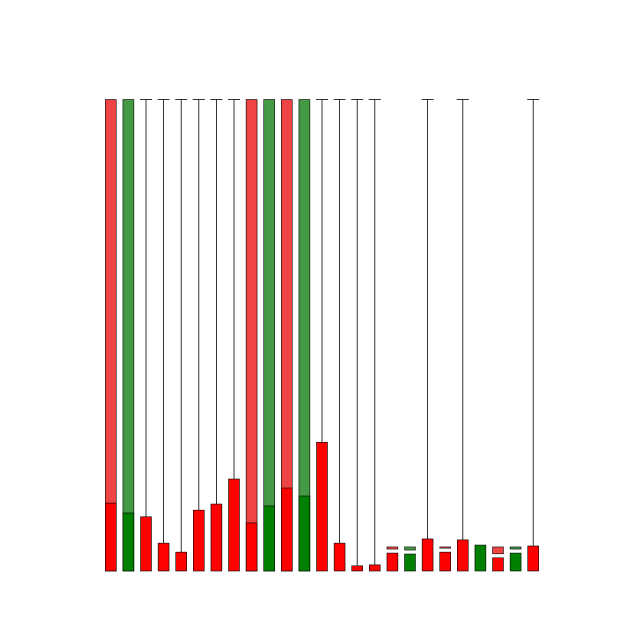 This screenshot has width=640, height=640. I want to click on bar-10-background-column, so click(269, 335).